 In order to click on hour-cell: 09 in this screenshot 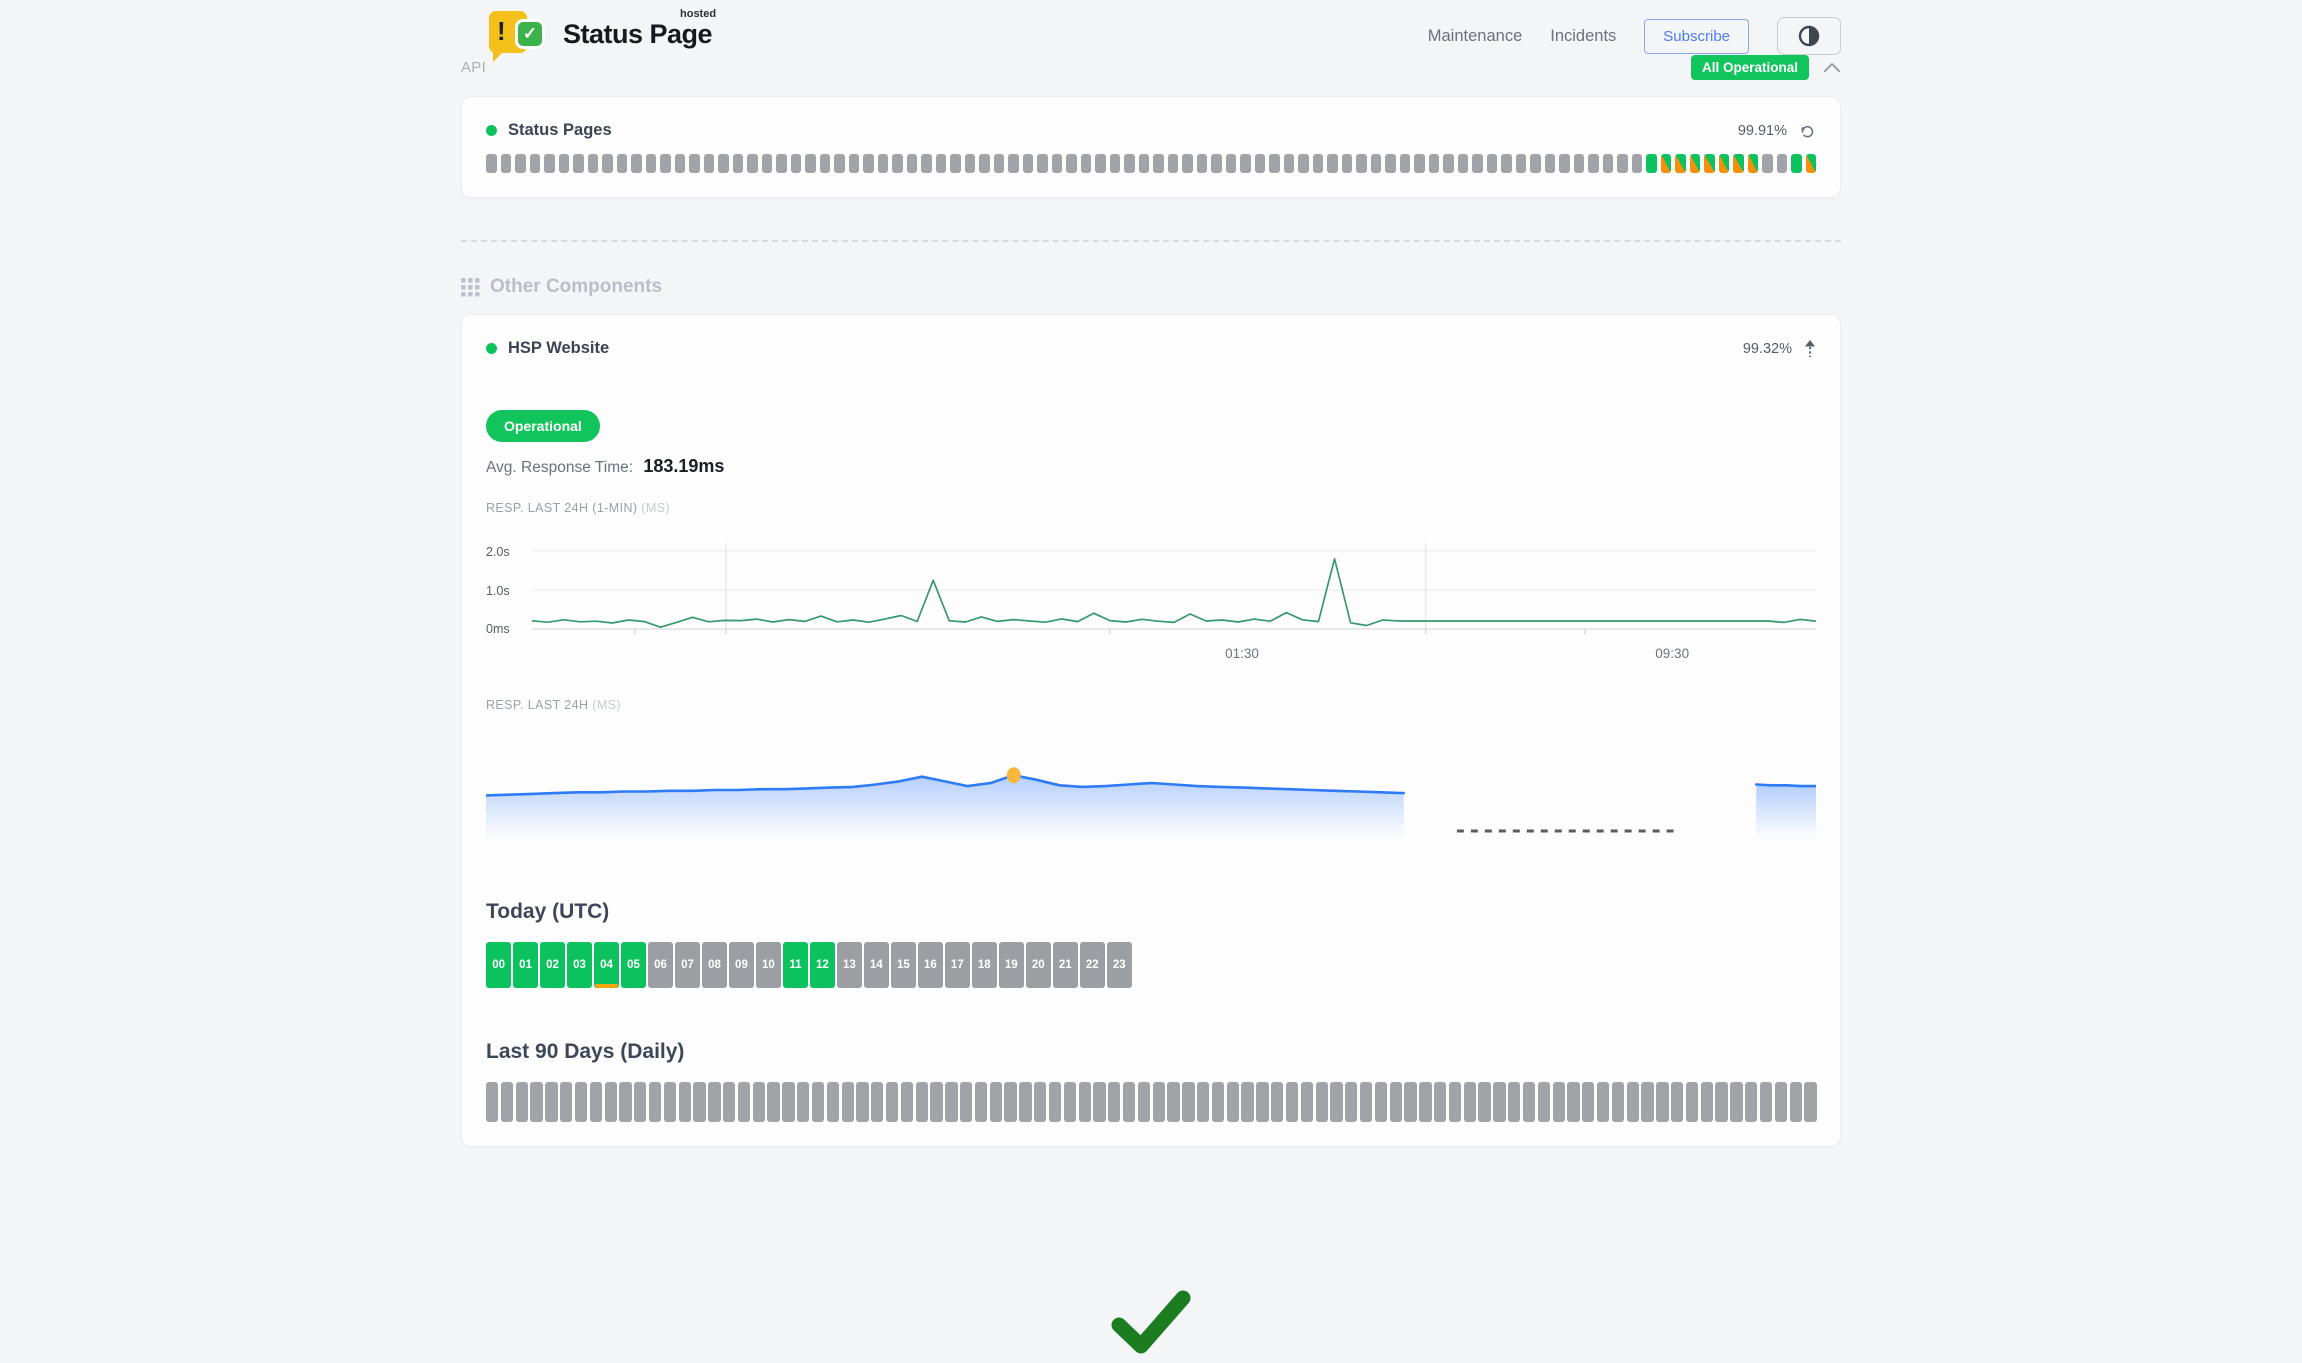, I will do `click(741, 965)`.